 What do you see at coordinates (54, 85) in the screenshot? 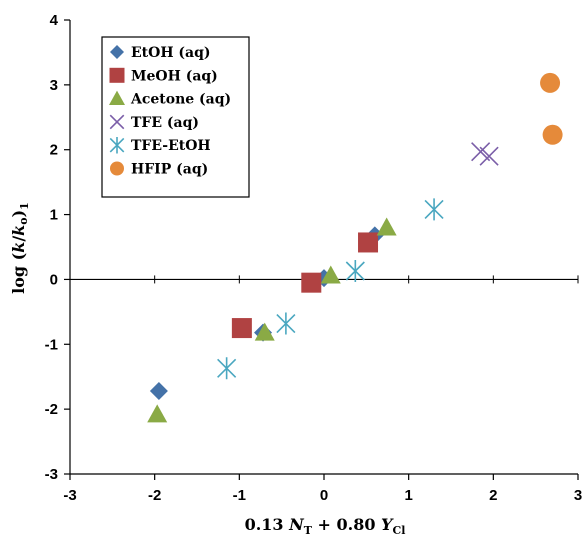
I see `y-tick-label: 3` at bounding box center [54, 85].